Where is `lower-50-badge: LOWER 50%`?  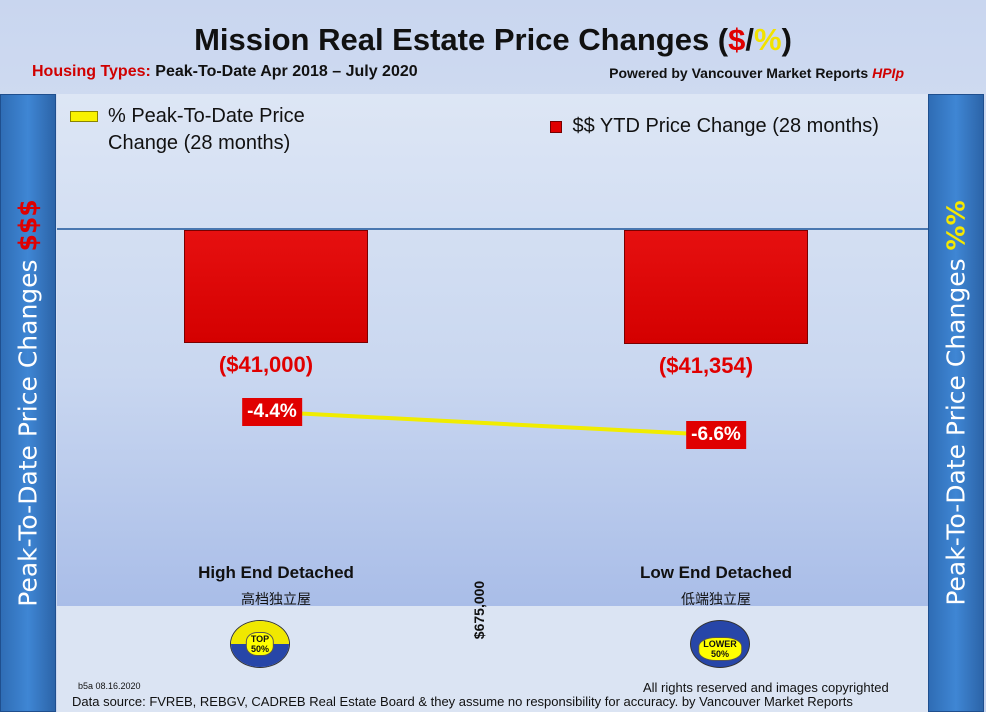
lower-50-badge: LOWER 50% is located at coordinates (720, 644).